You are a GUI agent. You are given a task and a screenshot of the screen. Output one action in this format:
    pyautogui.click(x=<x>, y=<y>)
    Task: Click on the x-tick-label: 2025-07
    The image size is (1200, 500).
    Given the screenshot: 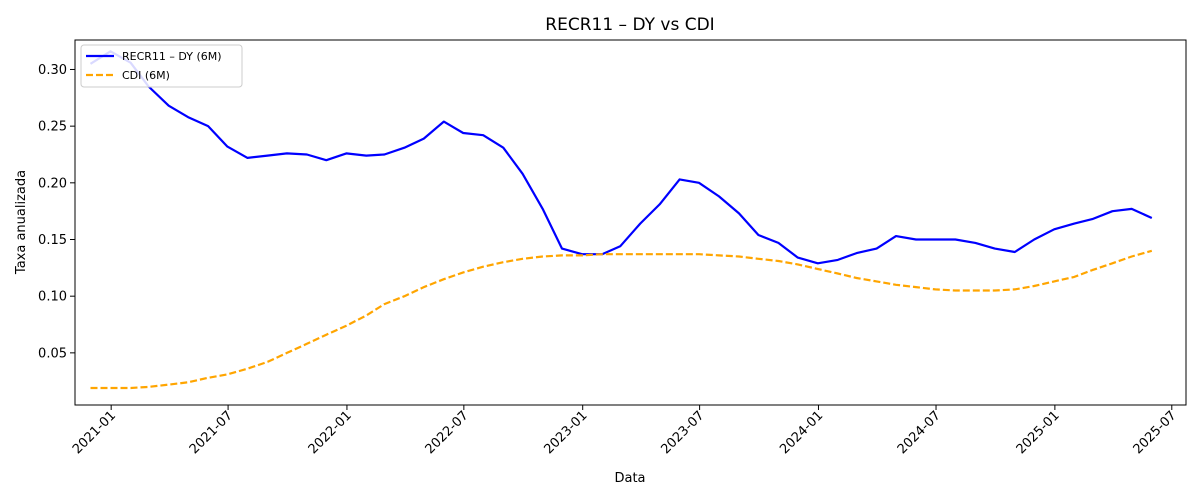 What is the action you would take?
    pyautogui.click(x=1155, y=432)
    